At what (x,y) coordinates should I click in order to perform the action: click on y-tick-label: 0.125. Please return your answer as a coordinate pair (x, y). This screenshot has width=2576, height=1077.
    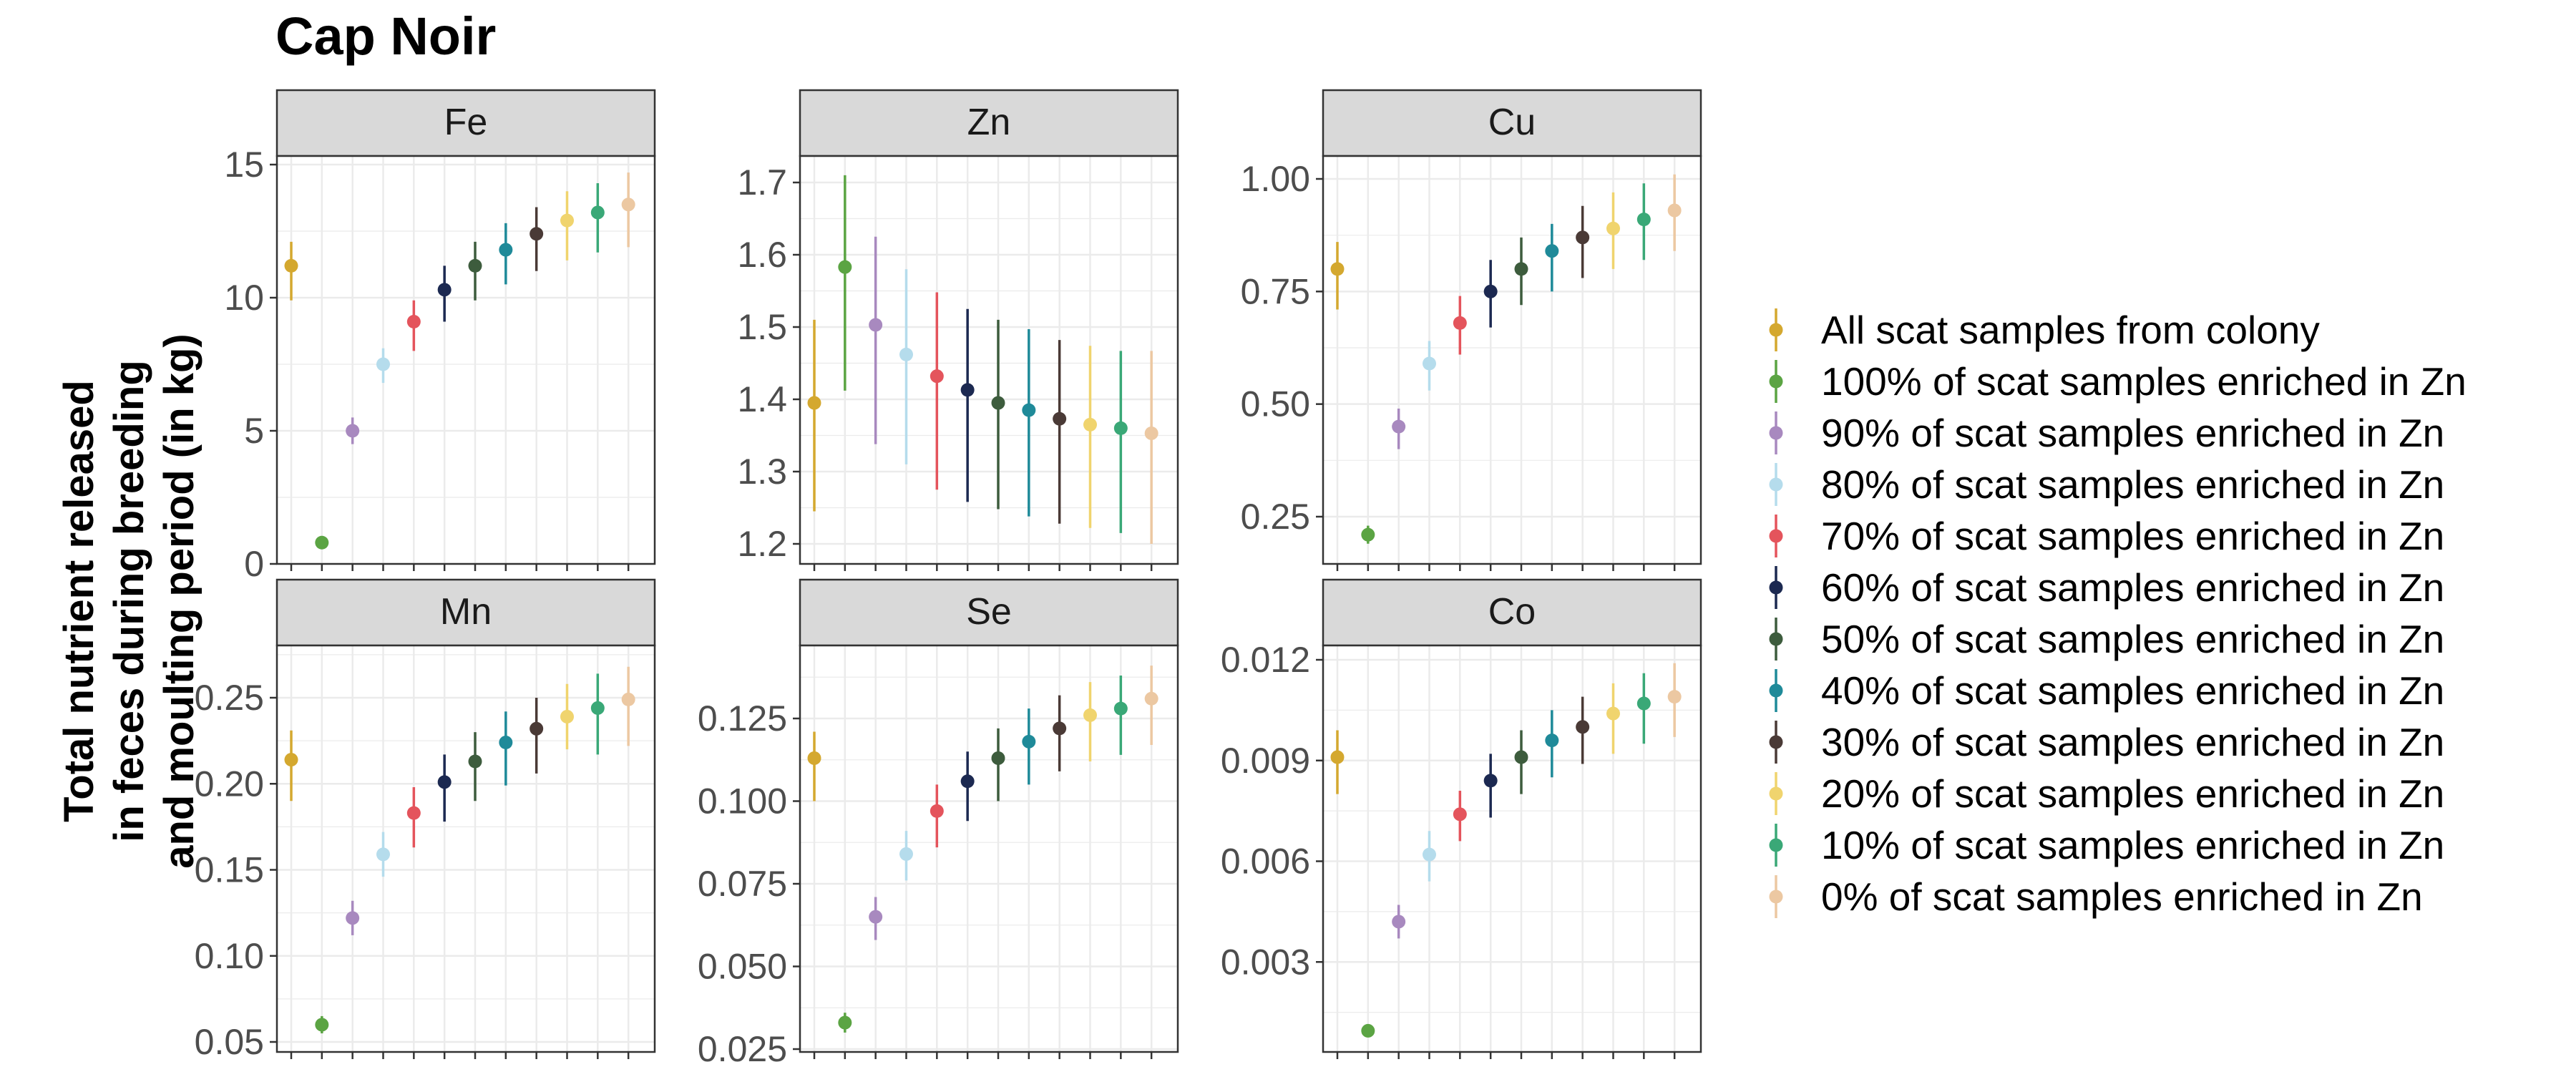
    Looking at the image, I should click on (742, 718).